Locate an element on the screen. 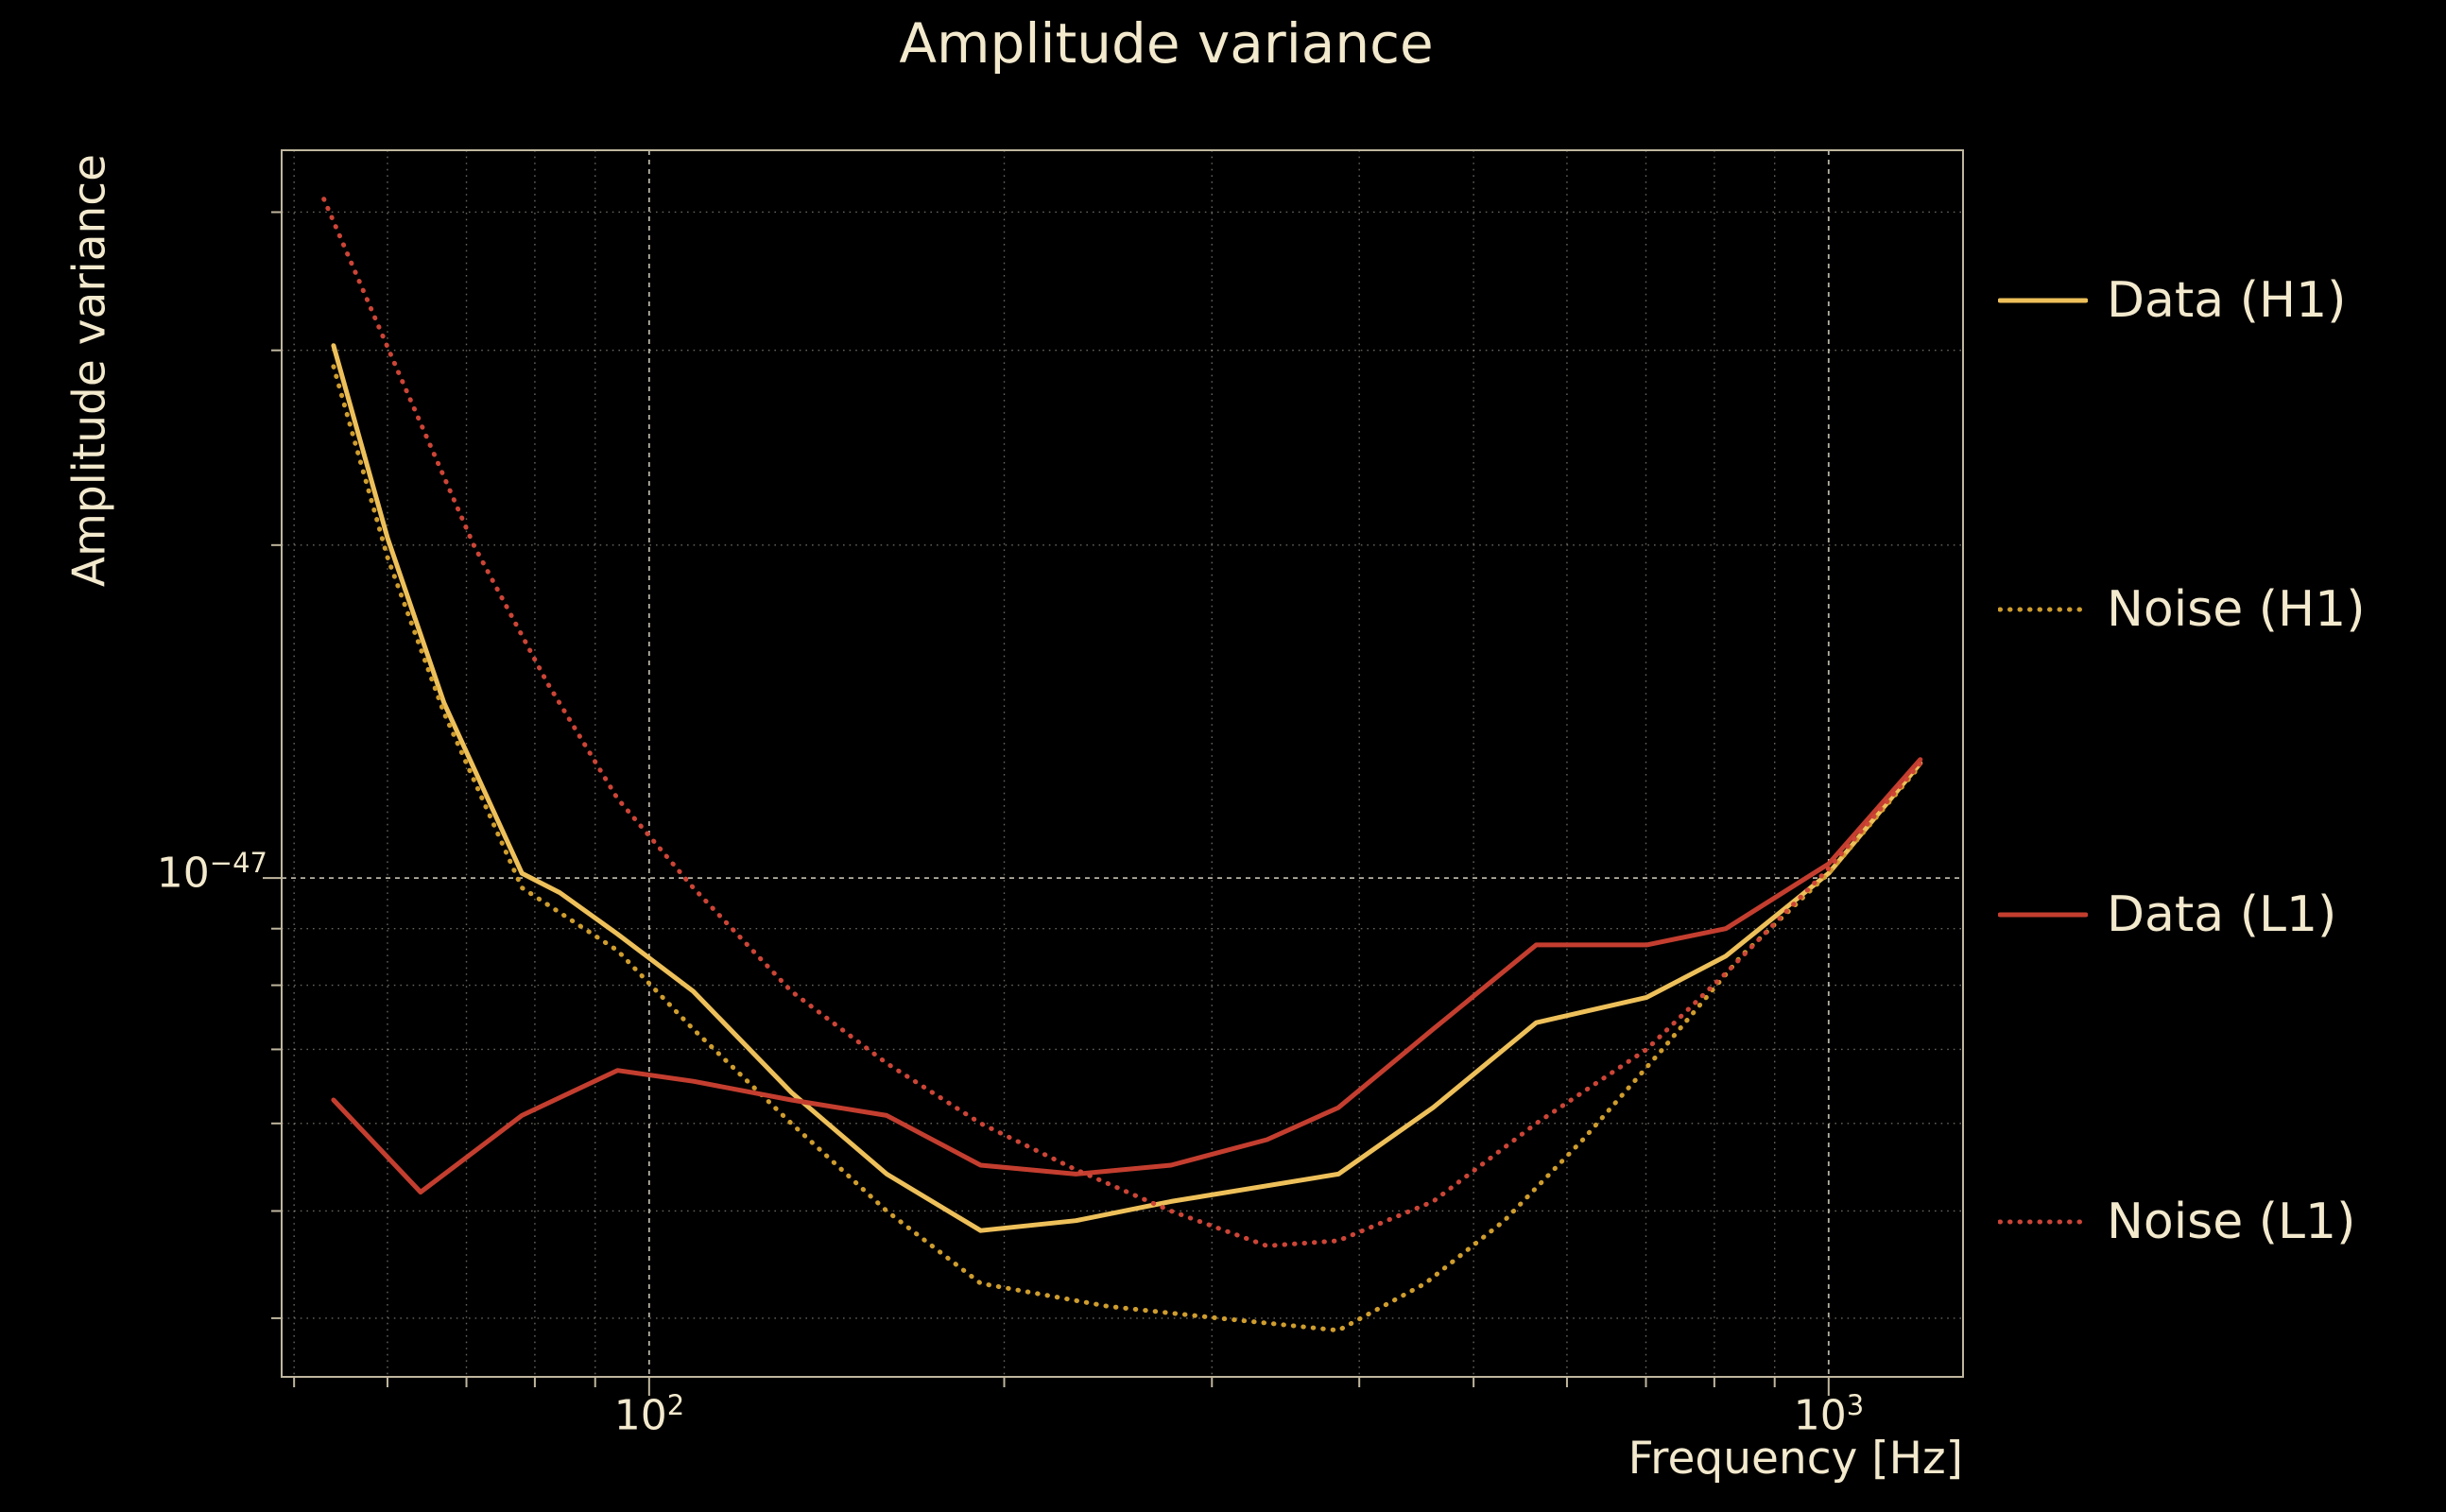  x-tick-label-100: 102 is located at coordinates (649, 1414).